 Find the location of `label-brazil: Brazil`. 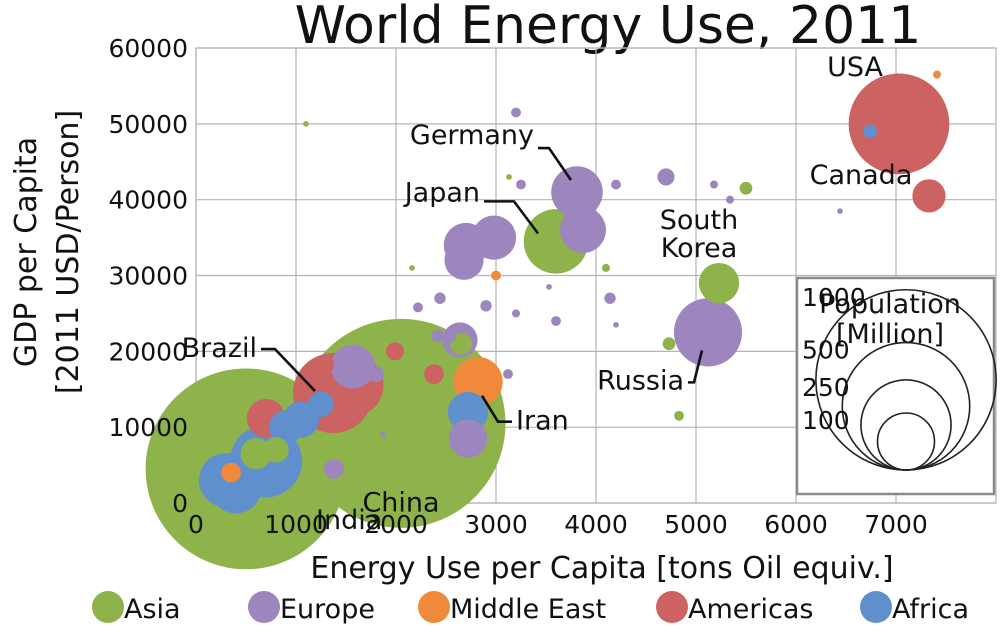

label-brazil: Brazil is located at coordinates (219, 348).